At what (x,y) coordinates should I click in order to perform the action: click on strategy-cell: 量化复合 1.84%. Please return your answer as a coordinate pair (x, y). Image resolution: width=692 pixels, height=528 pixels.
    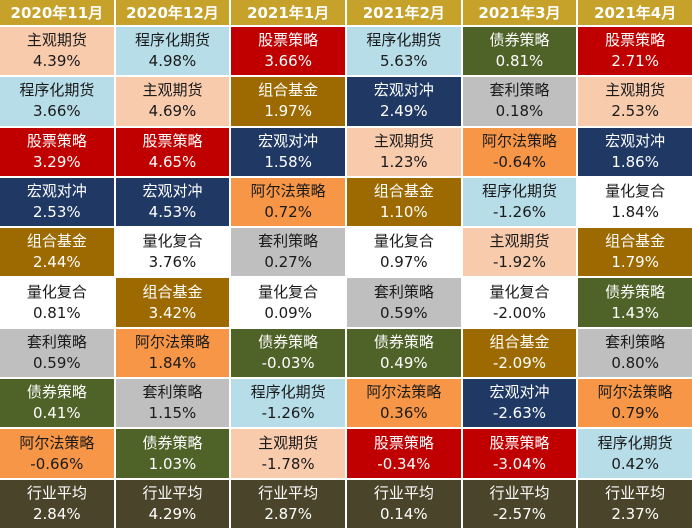
    Looking at the image, I should click on (635, 202).